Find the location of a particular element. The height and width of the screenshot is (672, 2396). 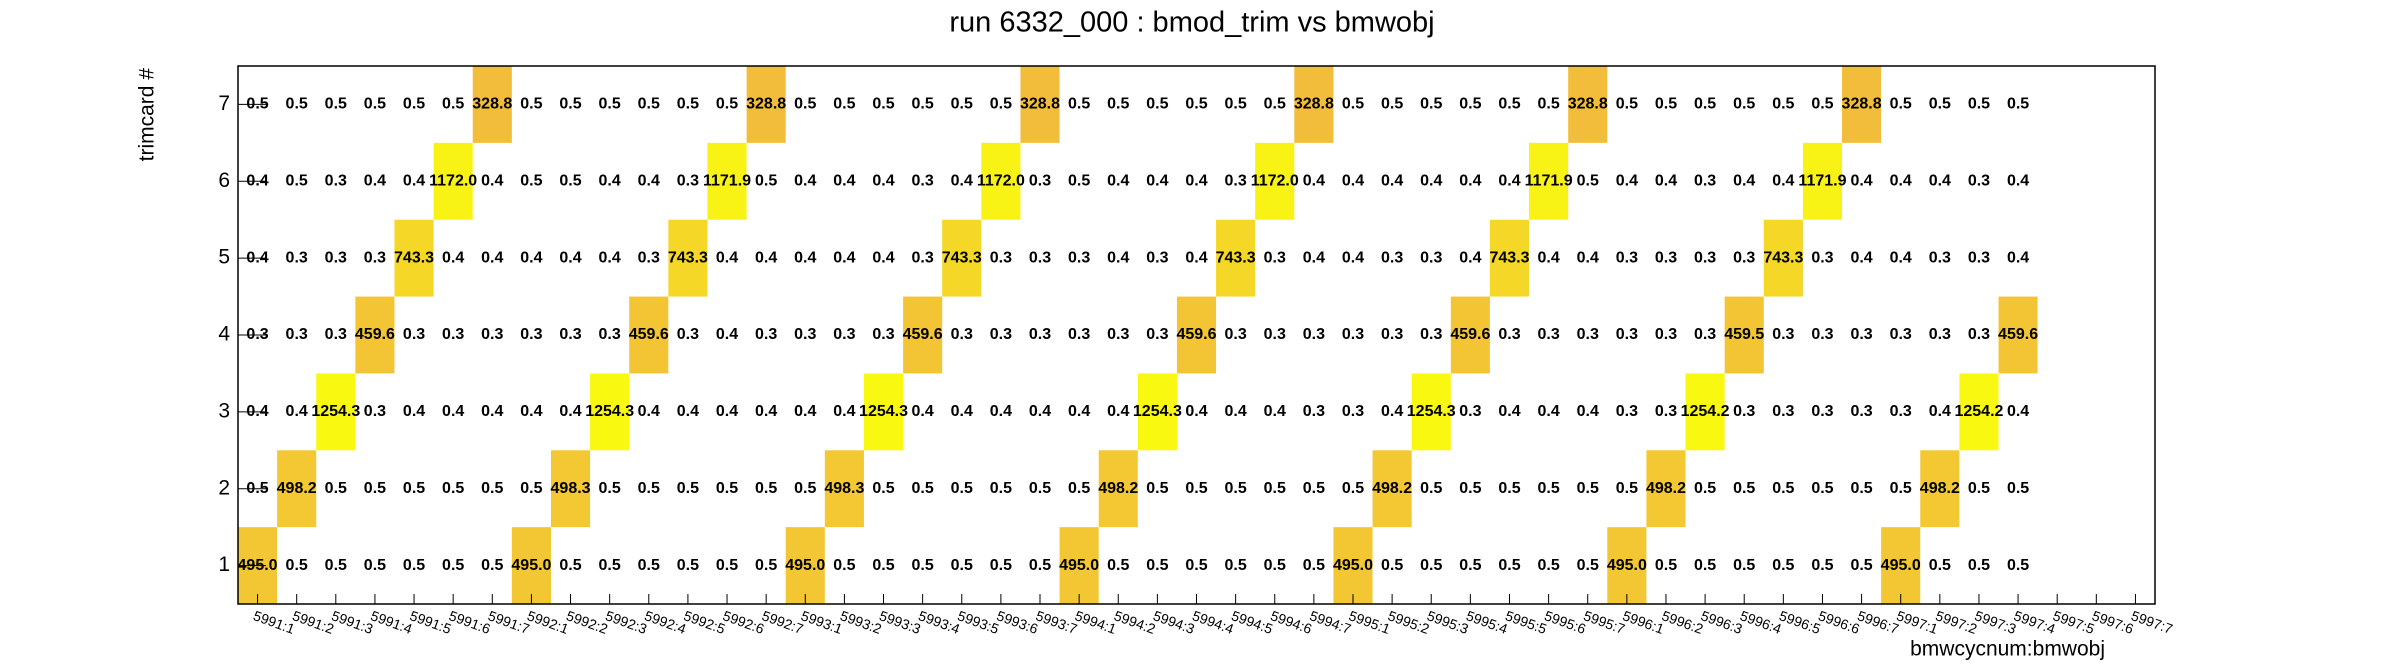

y-tick-label: 7 is located at coordinates (224, 103).